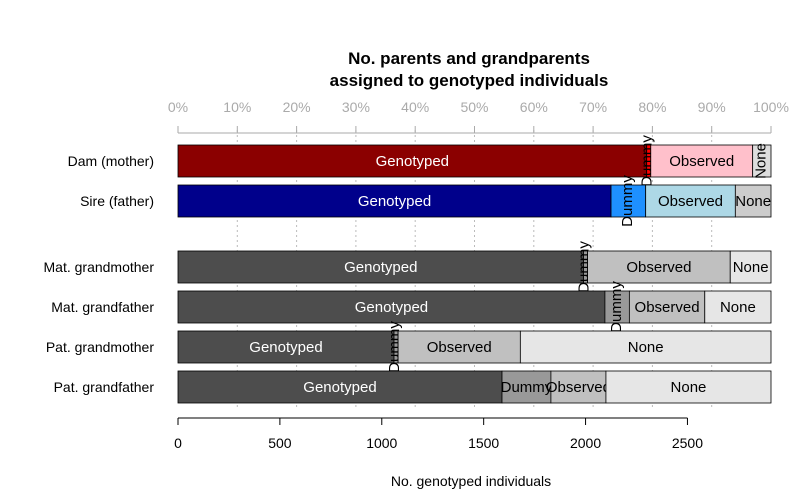 Image resolution: width=800 pixels, height=500 pixels. Describe the element at coordinates (415, 107) in the screenshot. I see `top-axis-tick-label: 40%` at that location.